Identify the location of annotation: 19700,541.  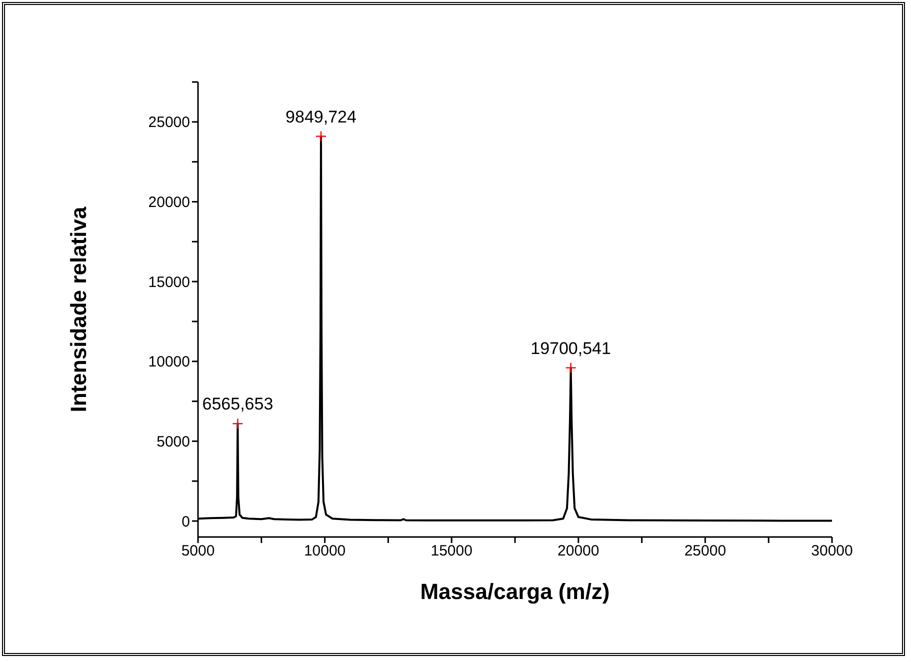
(570, 348).